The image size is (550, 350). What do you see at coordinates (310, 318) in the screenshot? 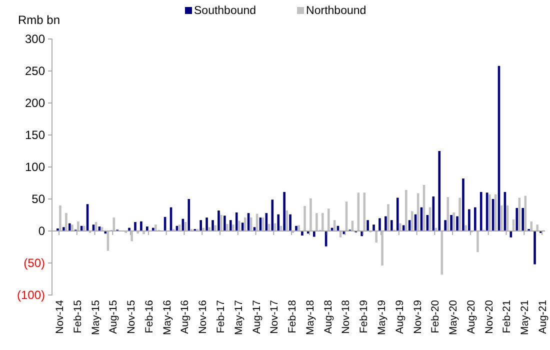
I see `x-tick-label: May-18` at bounding box center [310, 318].